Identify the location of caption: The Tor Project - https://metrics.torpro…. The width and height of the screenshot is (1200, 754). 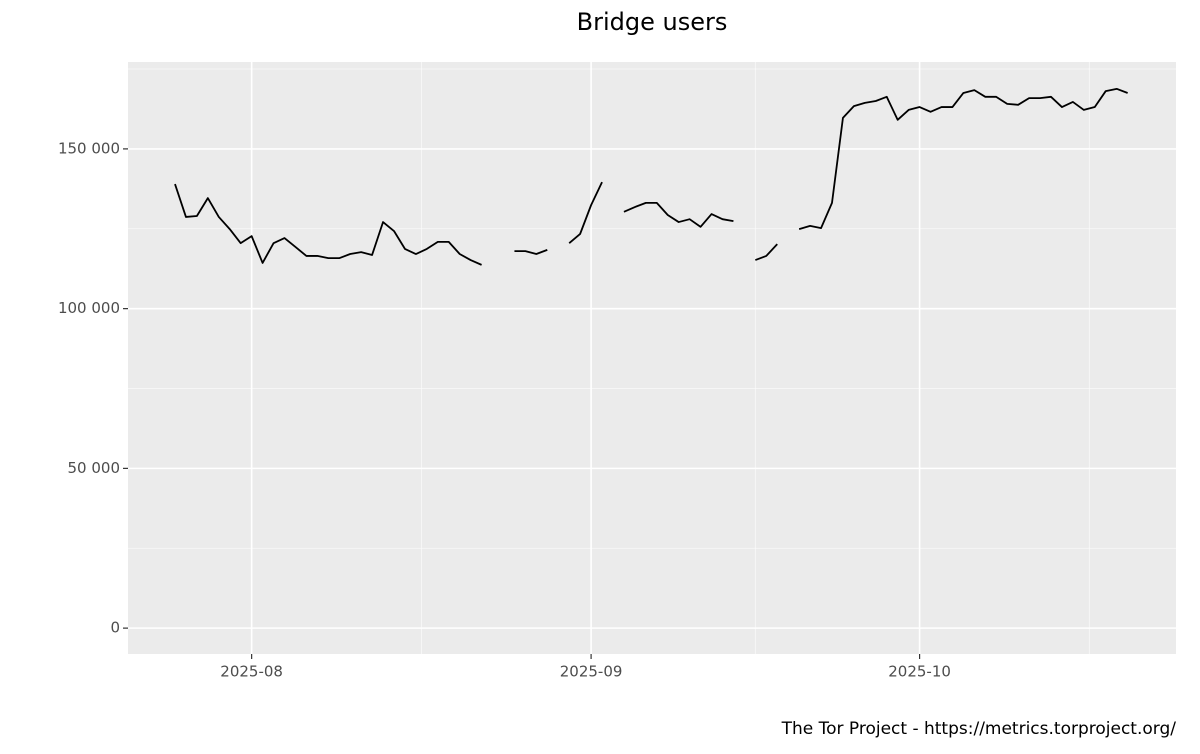
(979, 729).